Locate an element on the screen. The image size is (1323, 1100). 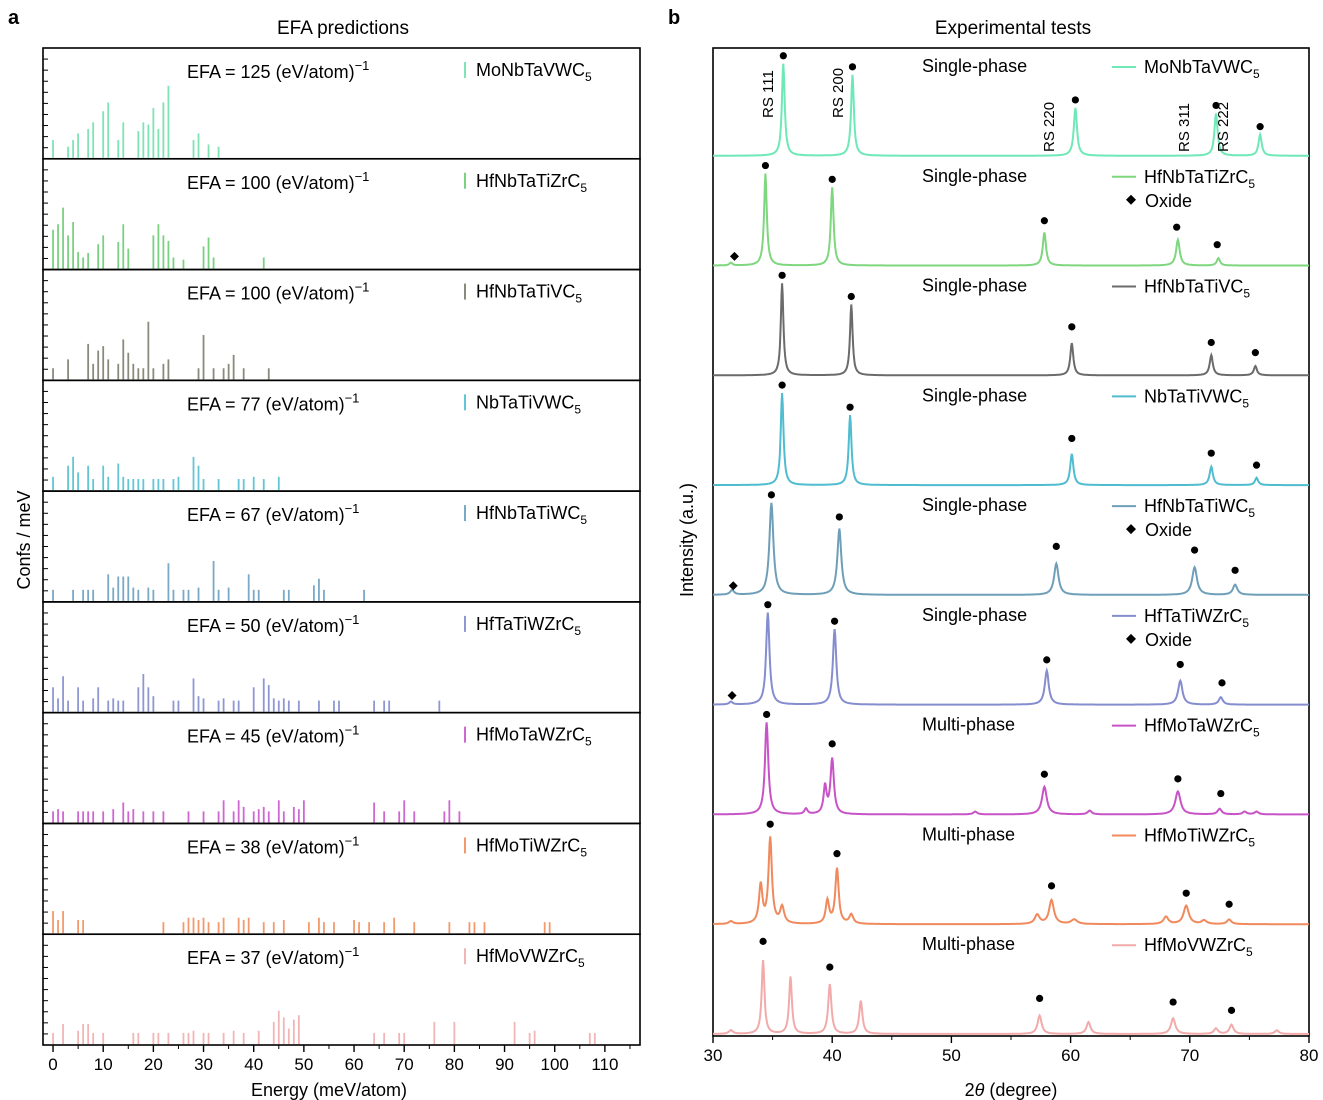
peak-index-label: RS 111 is located at coordinates (768, 94).